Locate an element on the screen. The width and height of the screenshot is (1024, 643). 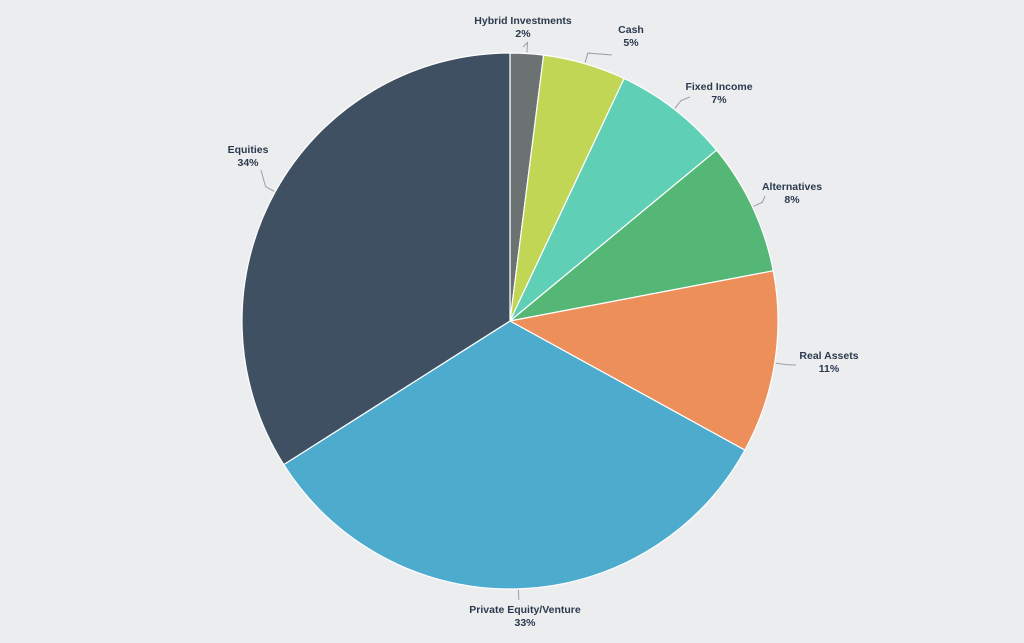
slice-percent-real-assets: 11% is located at coordinates (829, 369).